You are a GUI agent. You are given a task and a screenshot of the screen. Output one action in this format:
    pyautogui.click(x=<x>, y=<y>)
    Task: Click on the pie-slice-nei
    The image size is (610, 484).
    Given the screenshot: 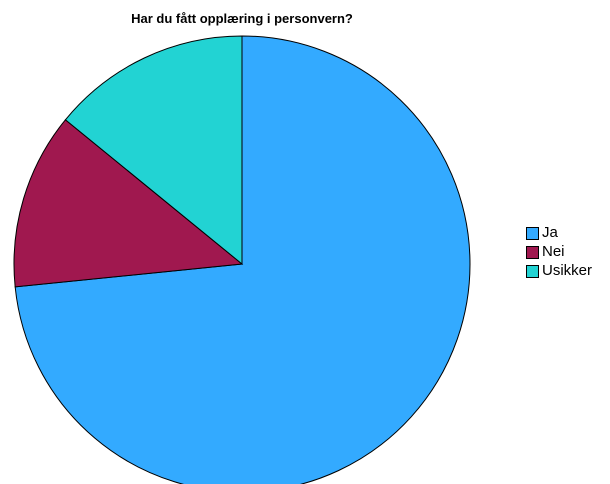 What is the action you would take?
    pyautogui.click(x=128, y=203)
    